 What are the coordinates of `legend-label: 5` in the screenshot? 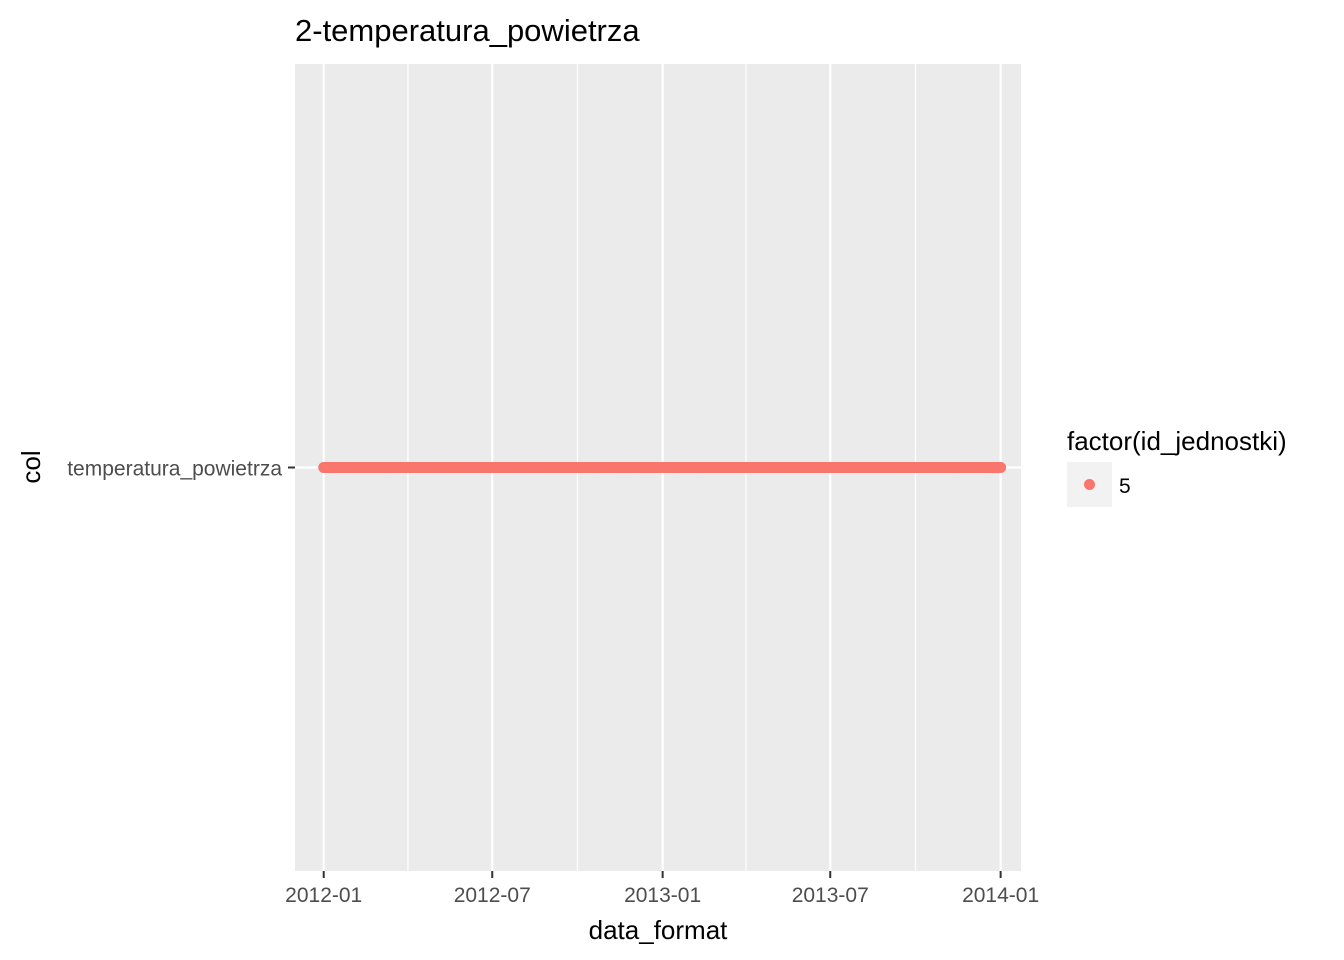 It's located at (1125, 486).